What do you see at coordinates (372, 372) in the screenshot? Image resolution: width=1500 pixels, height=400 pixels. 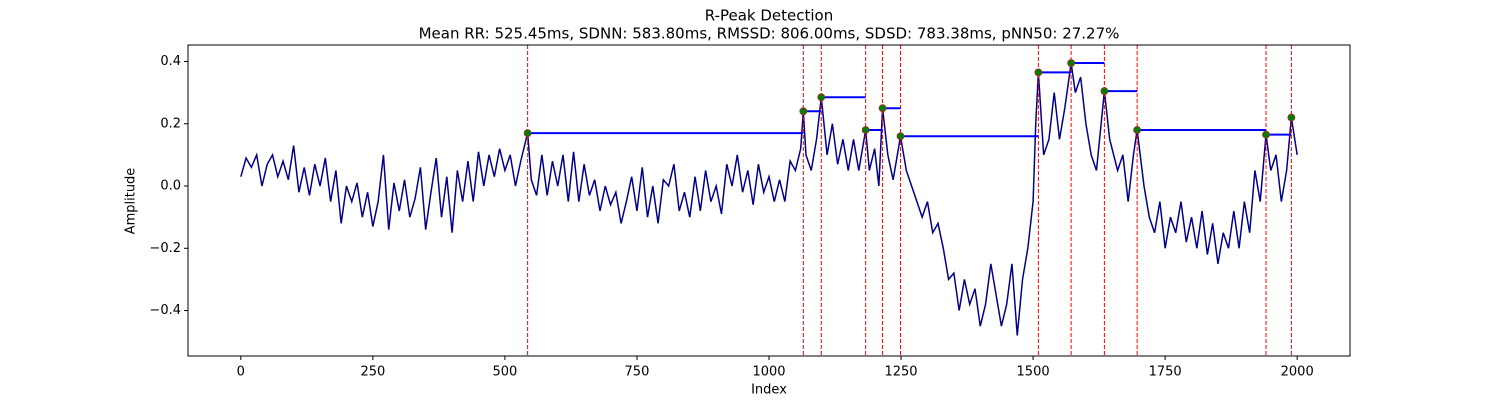 I see `x-tick-label: 250` at bounding box center [372, 372].